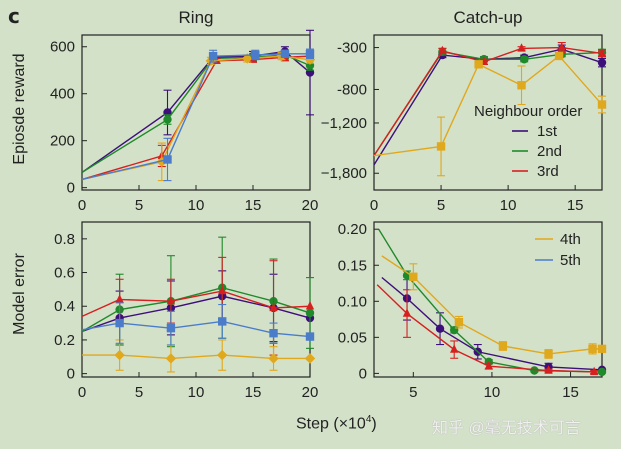 The width and height of the screenshot is (621, 449). I want to click on y-tick-label: 600, so click(62, 47).